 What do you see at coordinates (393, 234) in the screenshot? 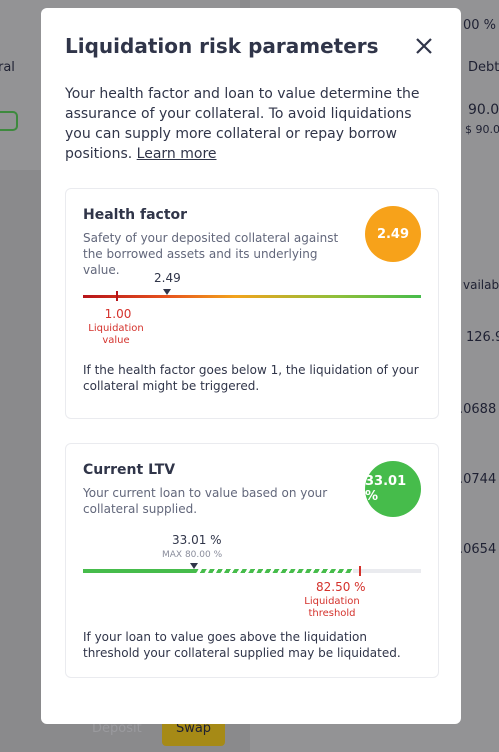
I see `health-badge: 2.49` at bounding box center [393, 234].